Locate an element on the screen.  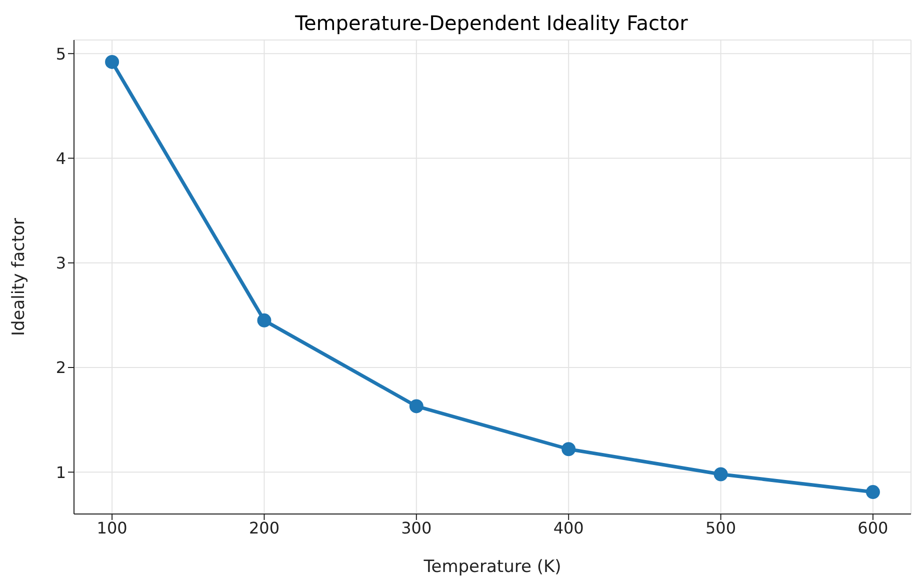
y-tick-label: 5 is located at coordinates (61, 54).